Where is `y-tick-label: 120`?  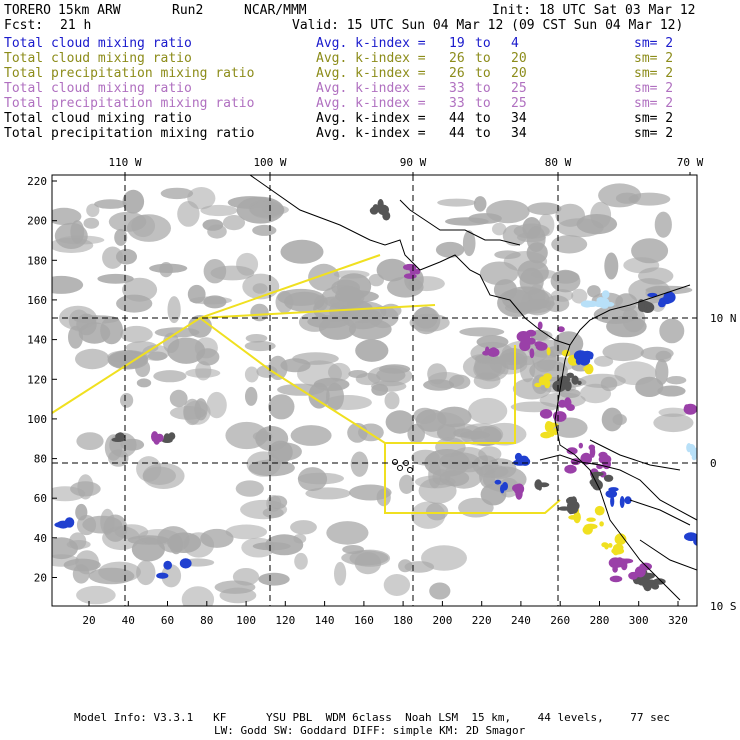 y-tick-label: 120 is located at coordinates (37, 379).